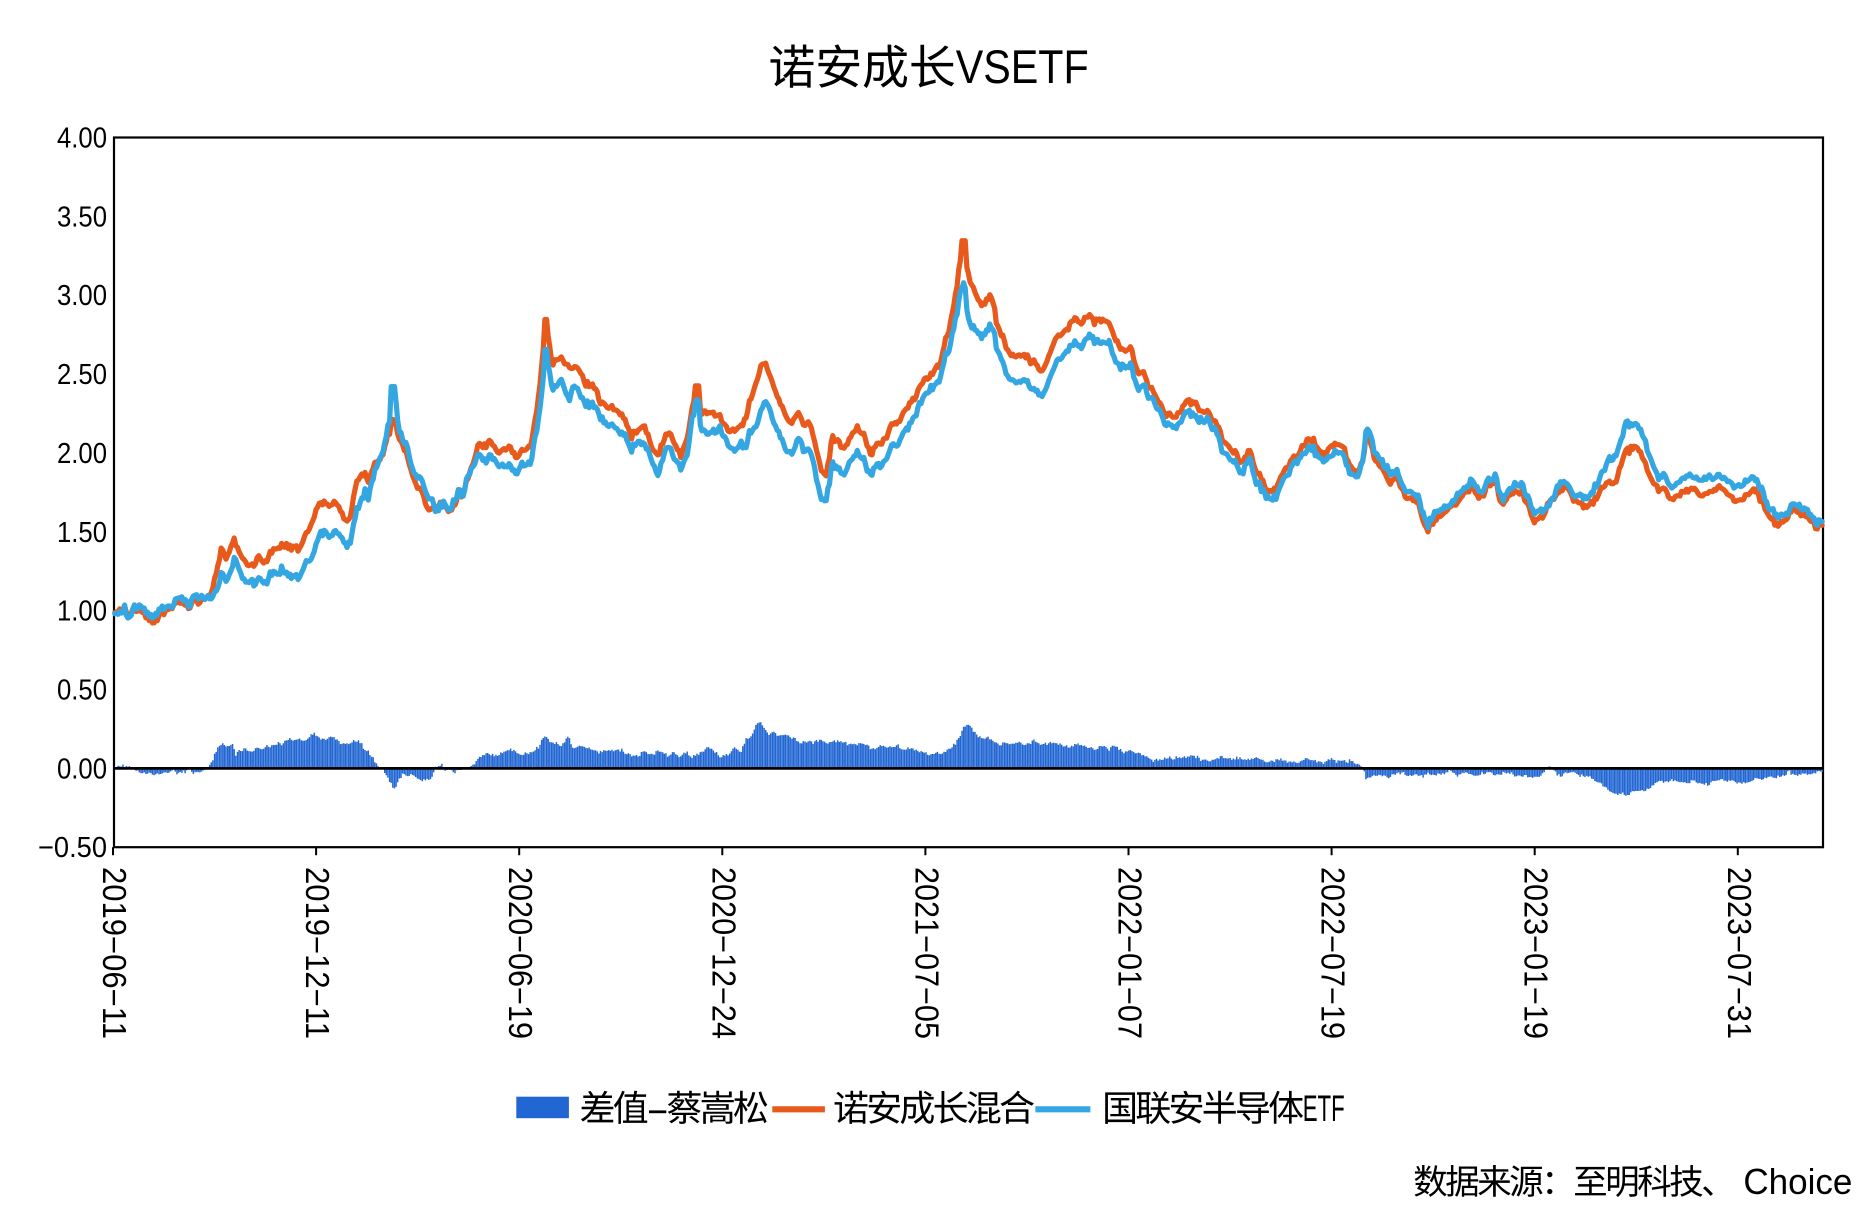 The image size is (1860, 1228). What do you see at coordinates (82, 612) in the screenshot?
I see `svg-text: 1.00` at bounding box center [82, 612].